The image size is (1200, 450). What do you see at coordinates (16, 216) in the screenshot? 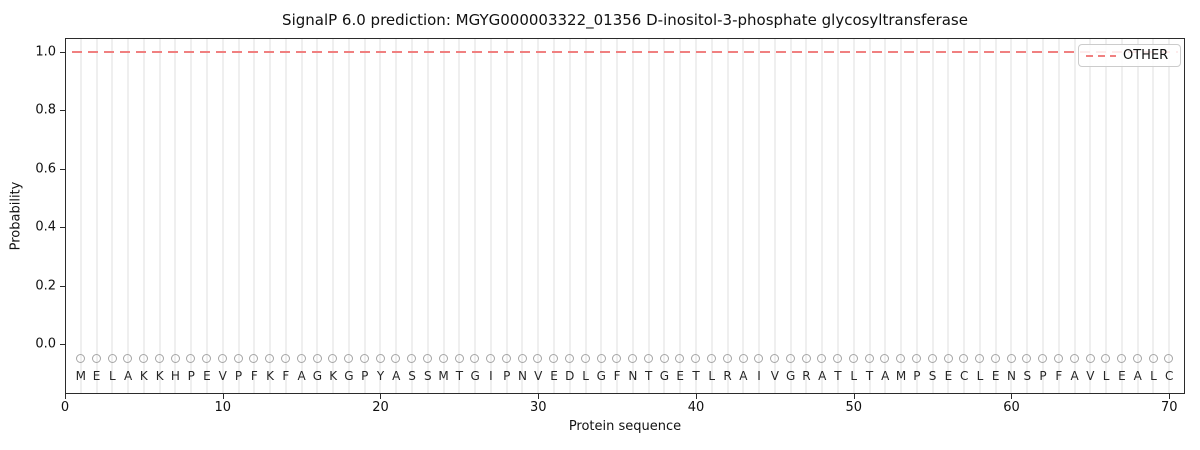
I see `y-axis-label: Probability` at bounding box center [16, 216].